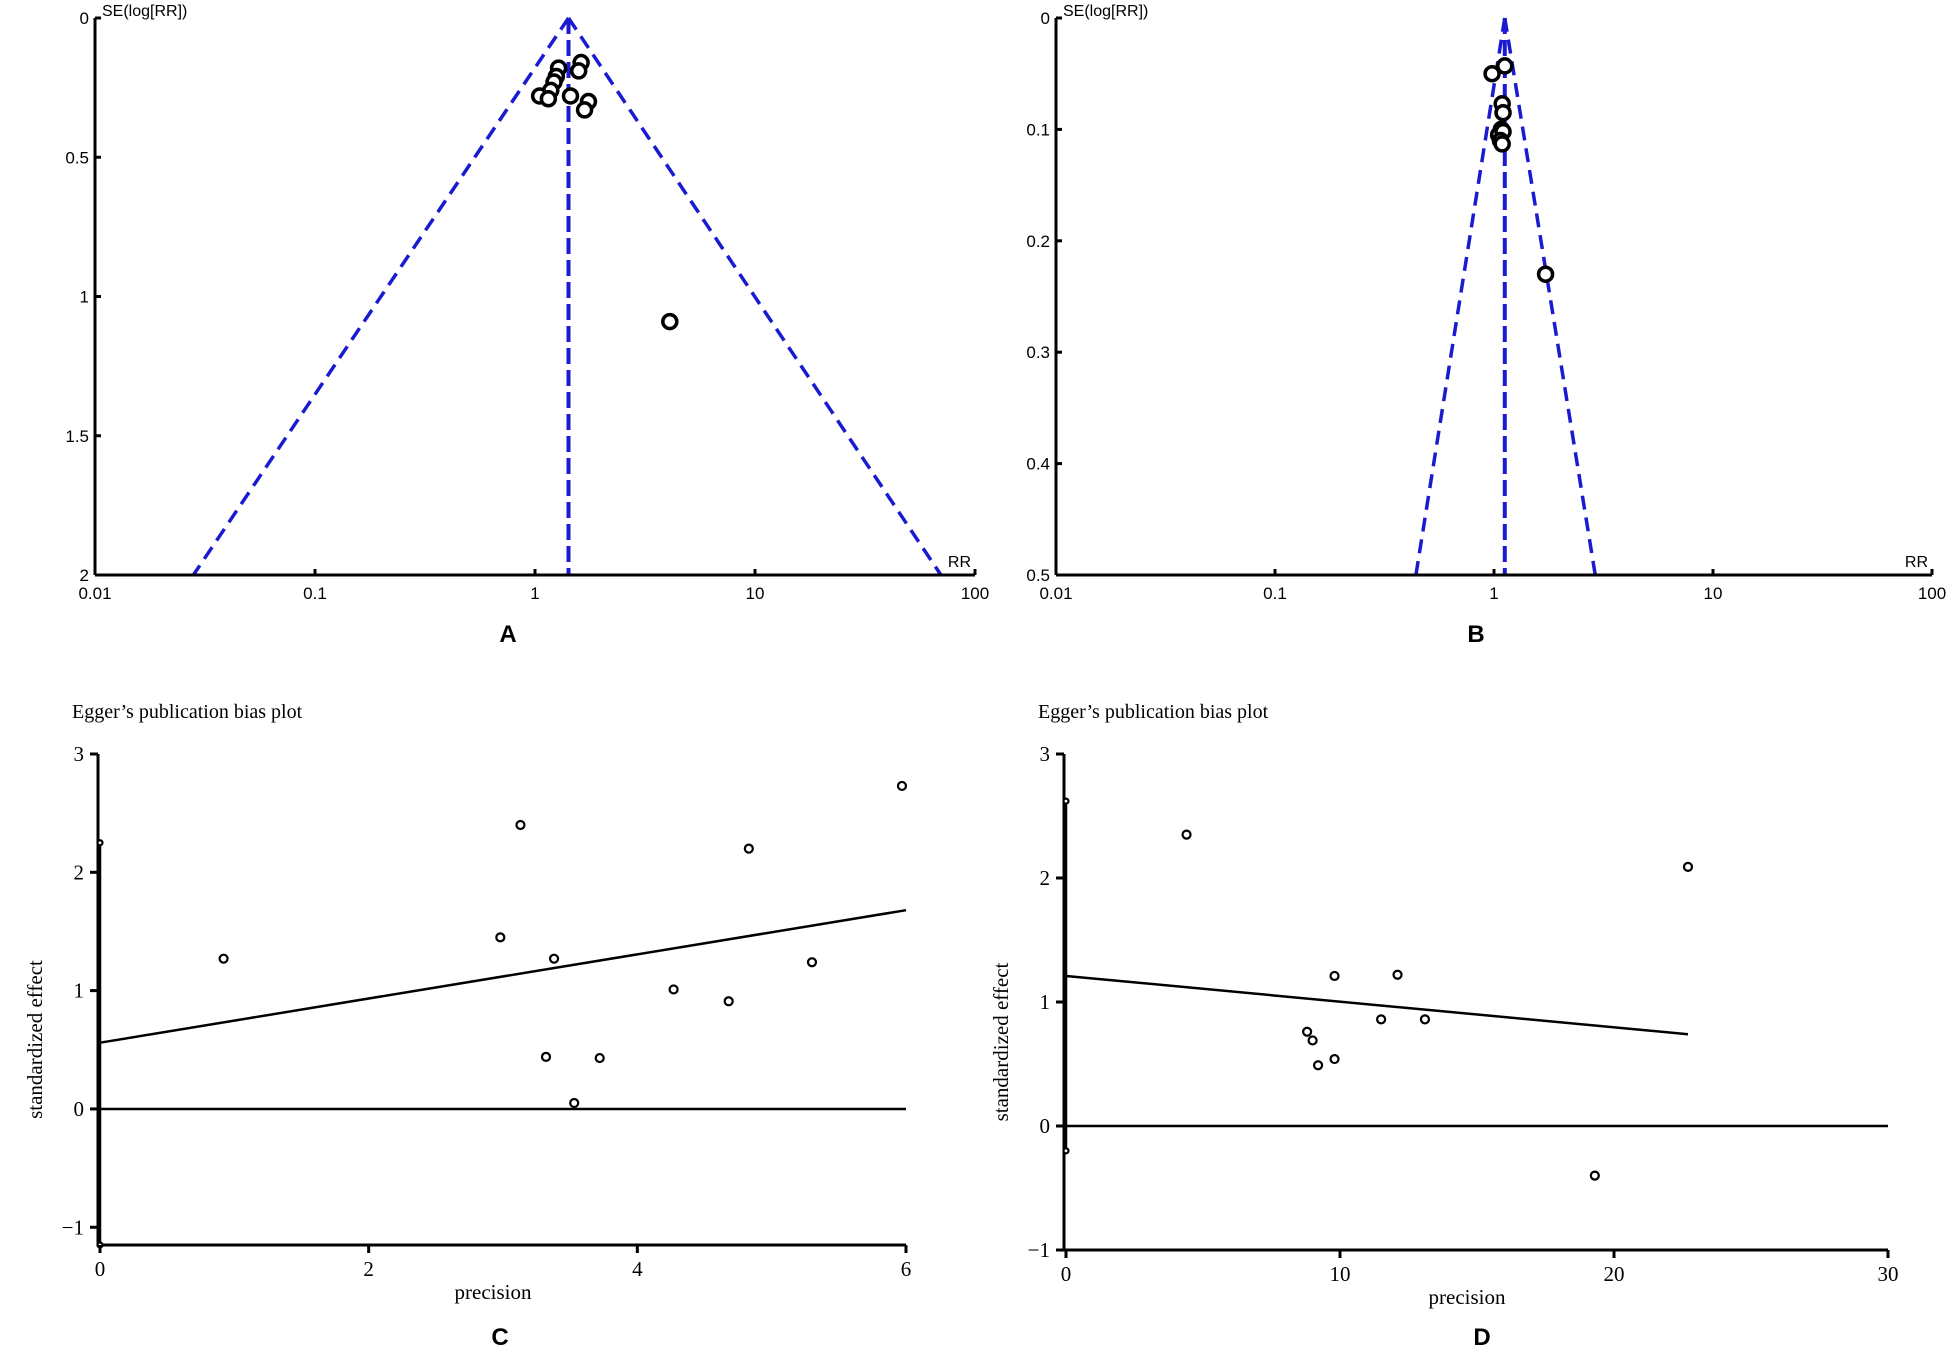 The image size is (1952, 1353). I want to click on x-tick-label: 4, so click(637, 1269).